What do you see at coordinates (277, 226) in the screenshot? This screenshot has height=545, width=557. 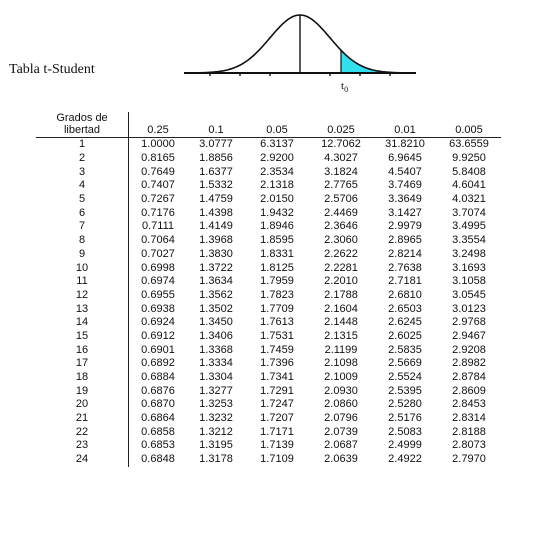 I see `value-cell: 1.8946` at bounding box center [277, 226].